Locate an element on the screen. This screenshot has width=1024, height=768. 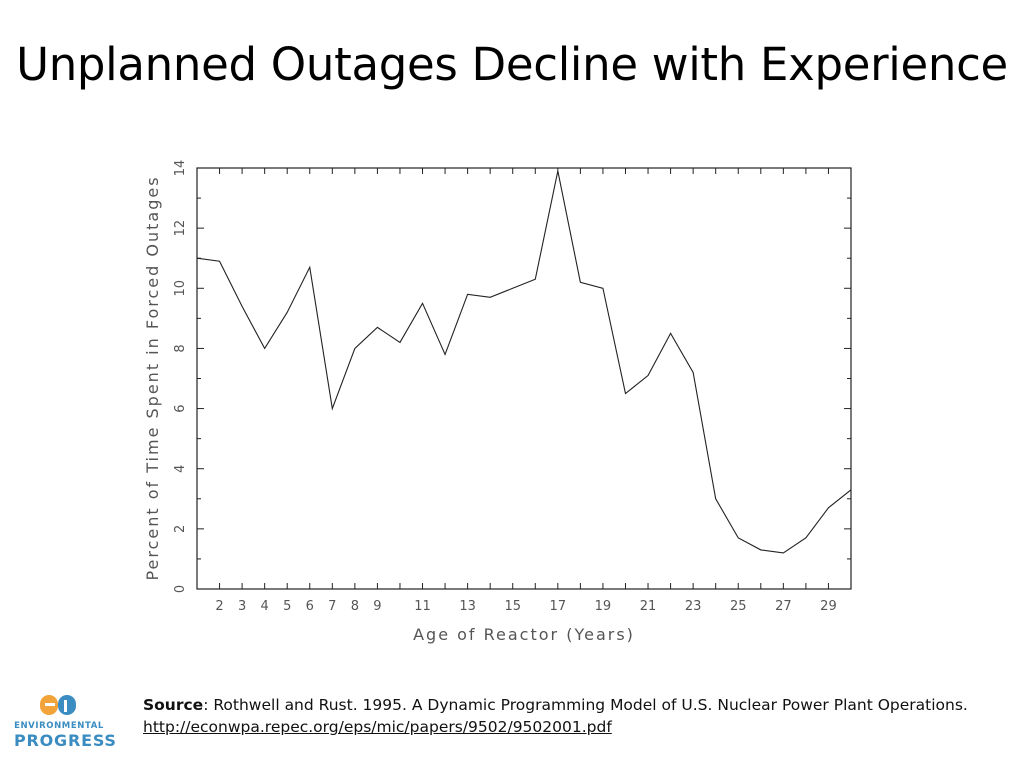
logo-text-environmental: ENVIRONMENTAL is located at coordinates (59, 726).